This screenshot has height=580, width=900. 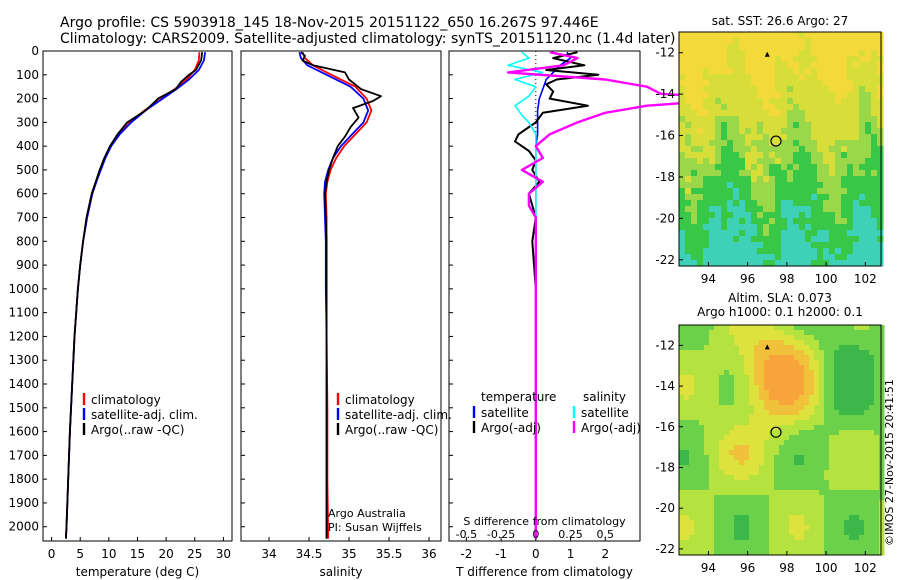 What do you see at coordinates (776, 141) in the screenshot?
I see `float-position-marker` at bounding box center [776, 141].